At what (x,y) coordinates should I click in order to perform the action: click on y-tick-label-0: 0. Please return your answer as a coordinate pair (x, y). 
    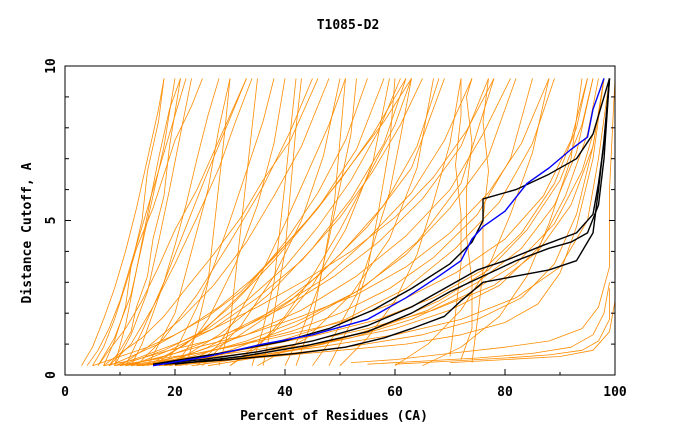
    Looking at the image, I should click on (51, 375).